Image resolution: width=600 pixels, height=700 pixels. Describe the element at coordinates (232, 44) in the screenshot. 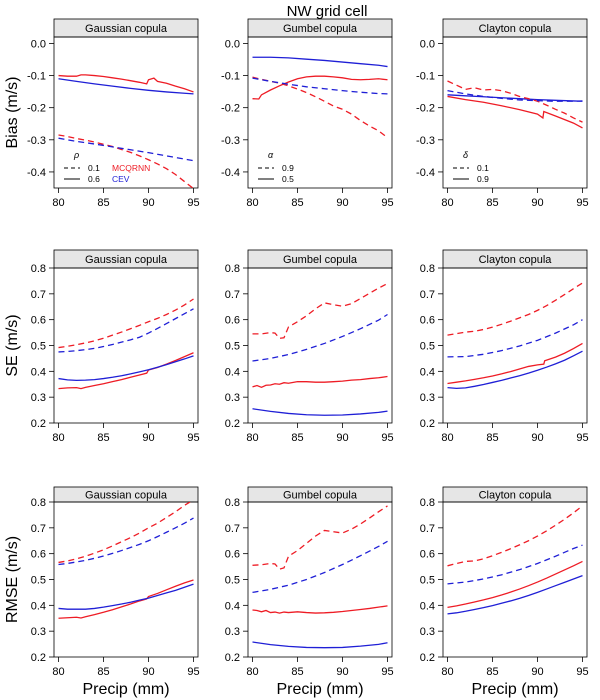

I see `y-tick-label: 0.0` at that location.